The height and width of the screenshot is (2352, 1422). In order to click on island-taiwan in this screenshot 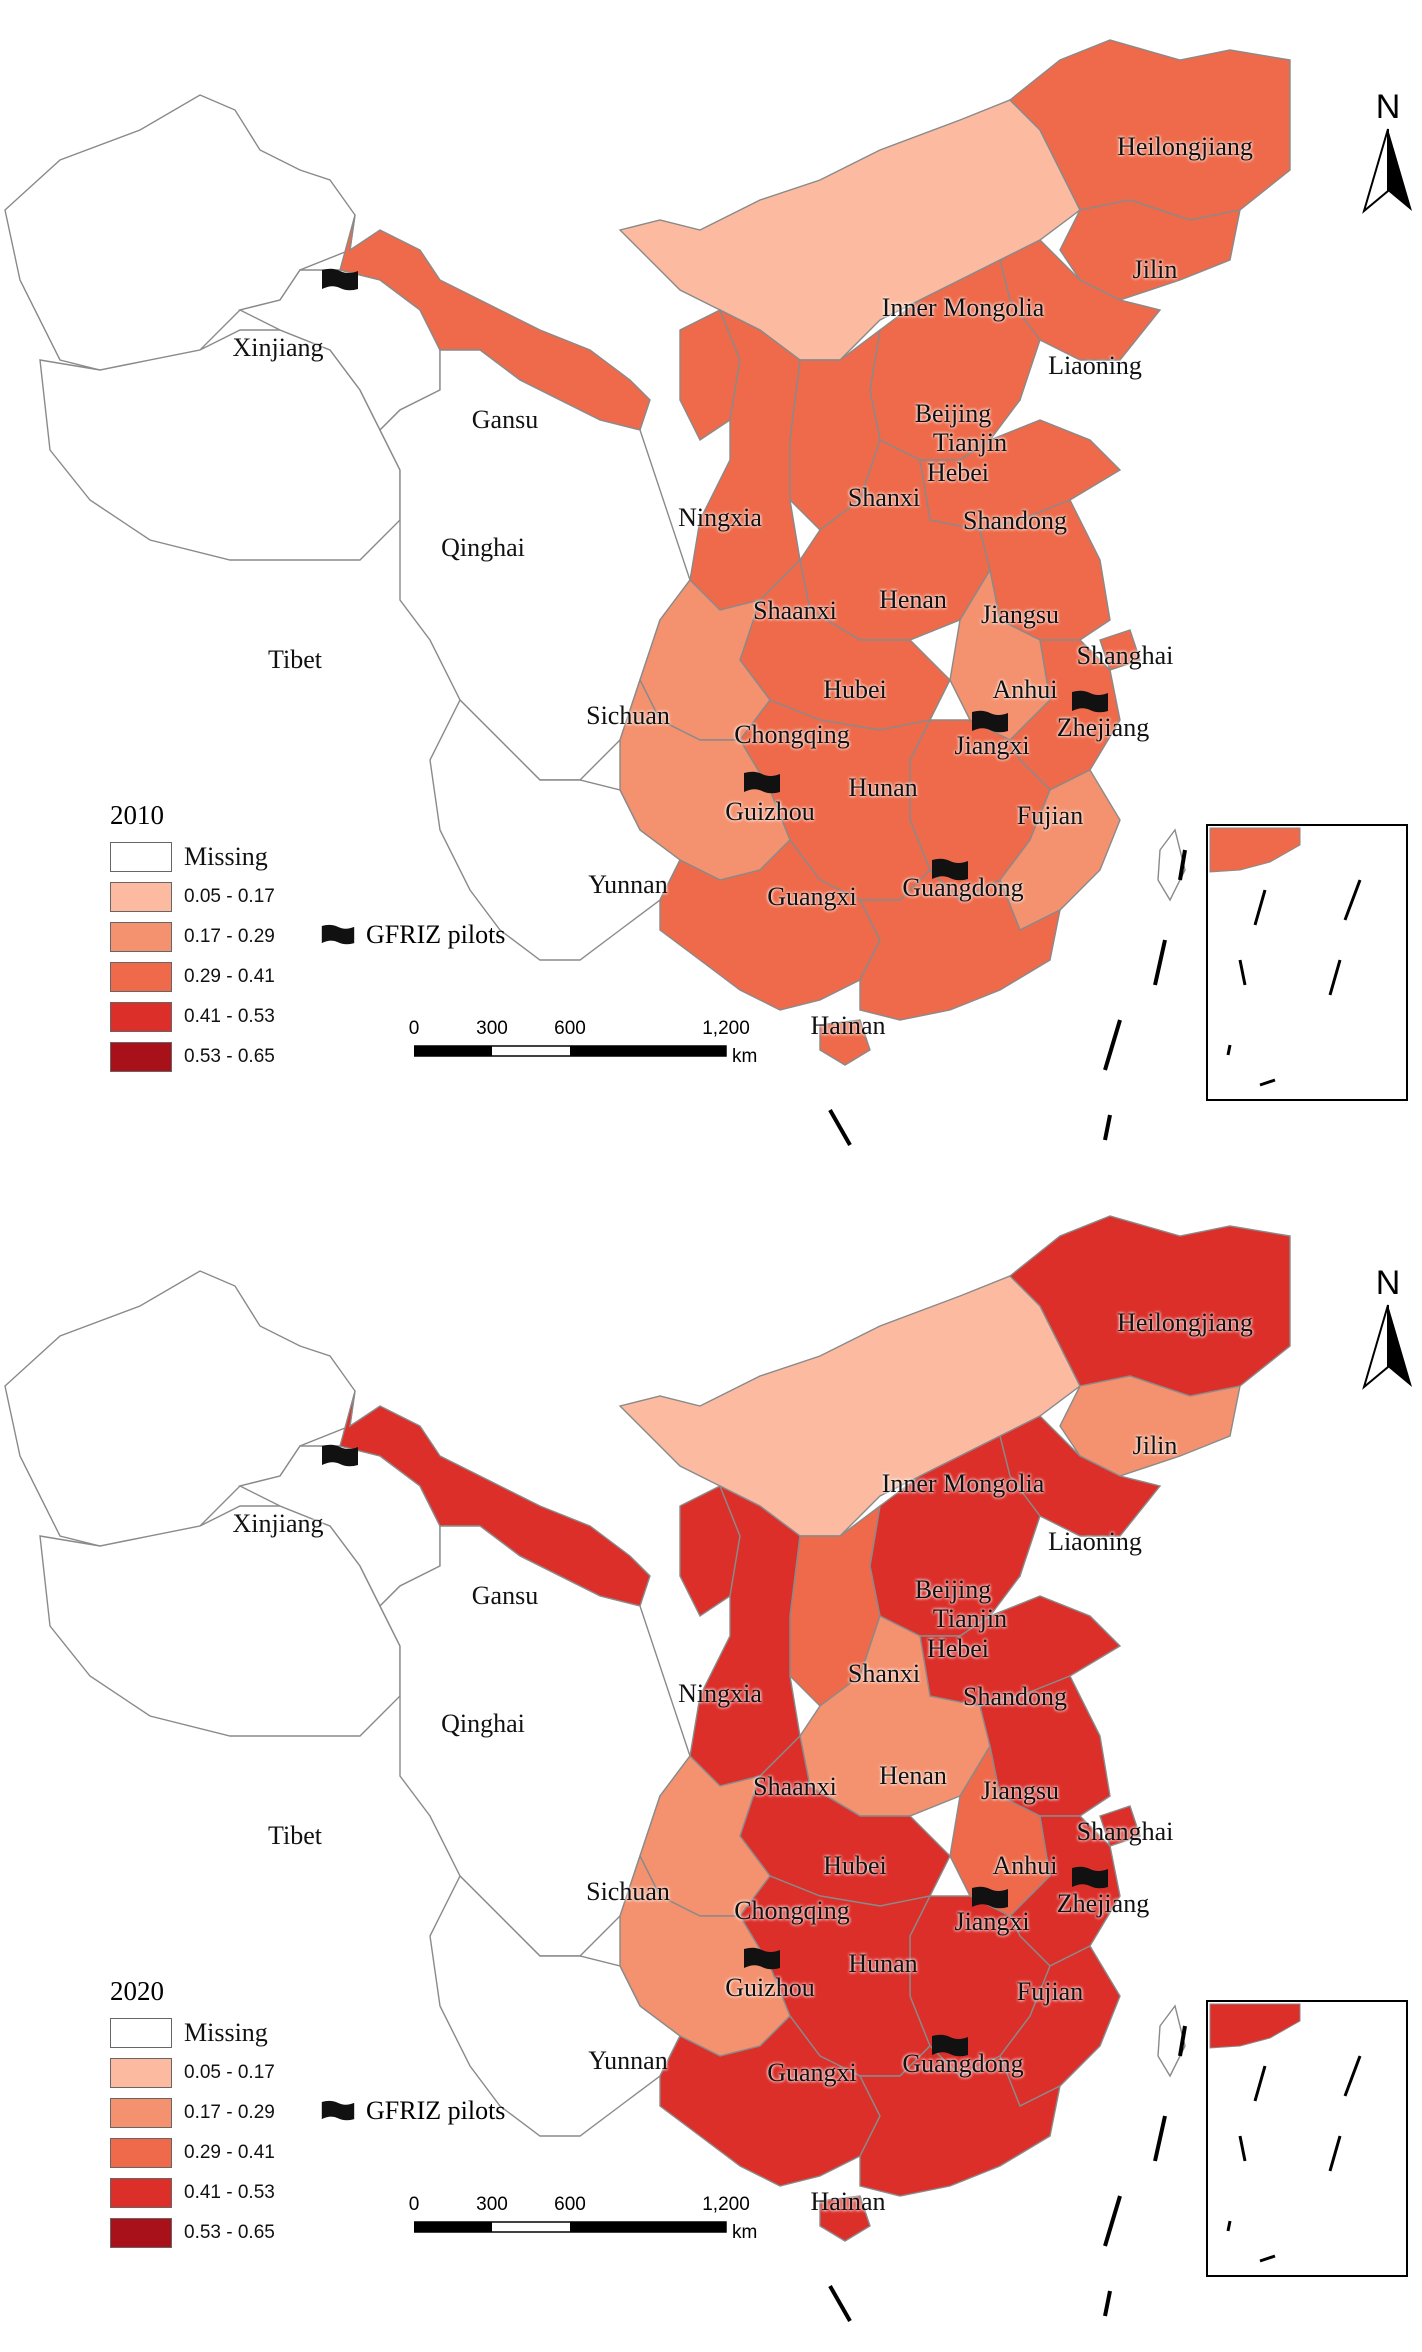, I will do `click(1171, 865)`.